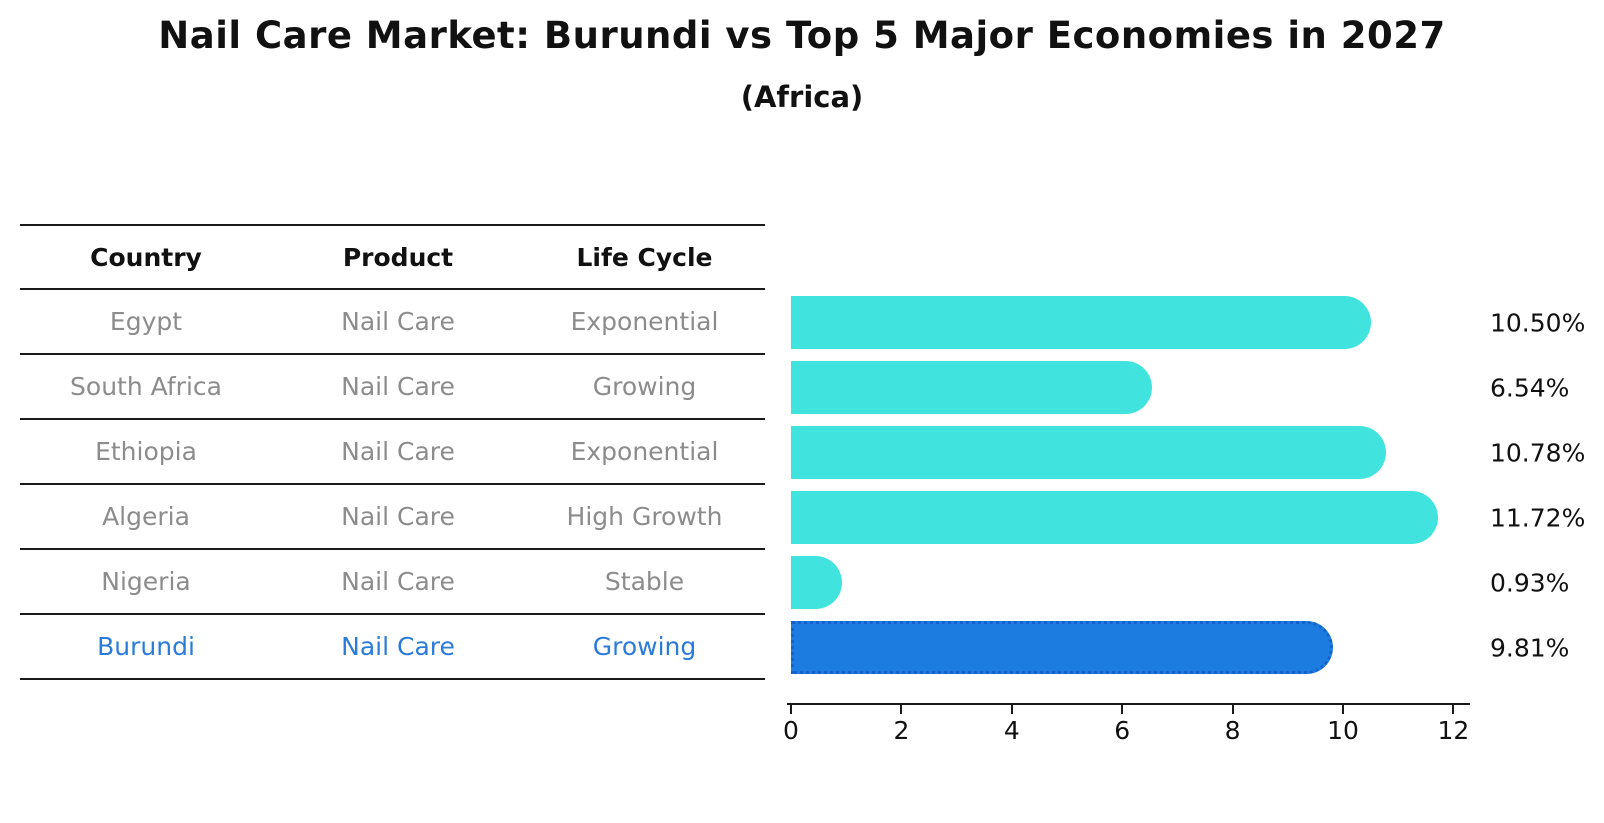  I want to click on bar-row: 9.81%, so click(1197, 647).